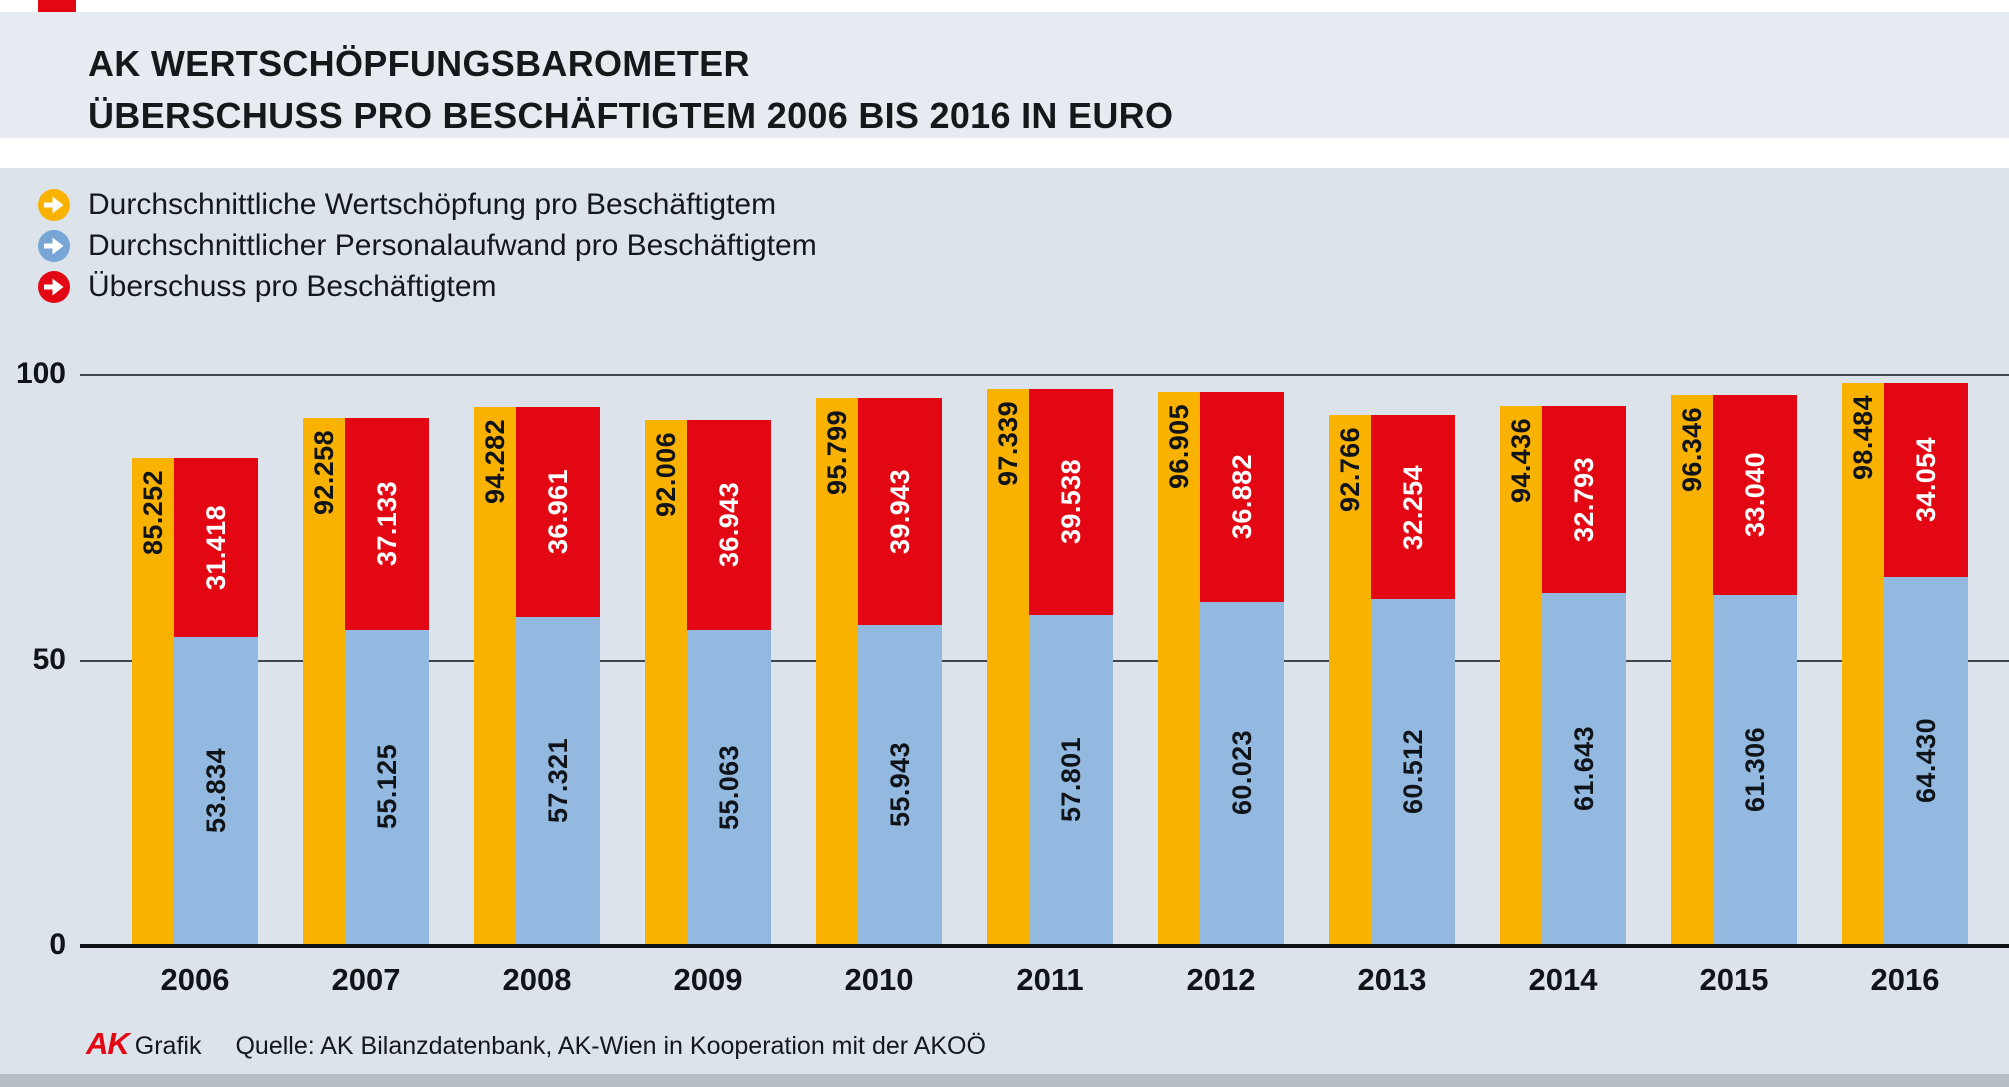 Image resolution: width=2009 pixels, height=1087 pixels. What do you see at coordinates (879, 979) in the screenshot?
I see `x-label-2010: 2010` at bounding box center [879, 979].